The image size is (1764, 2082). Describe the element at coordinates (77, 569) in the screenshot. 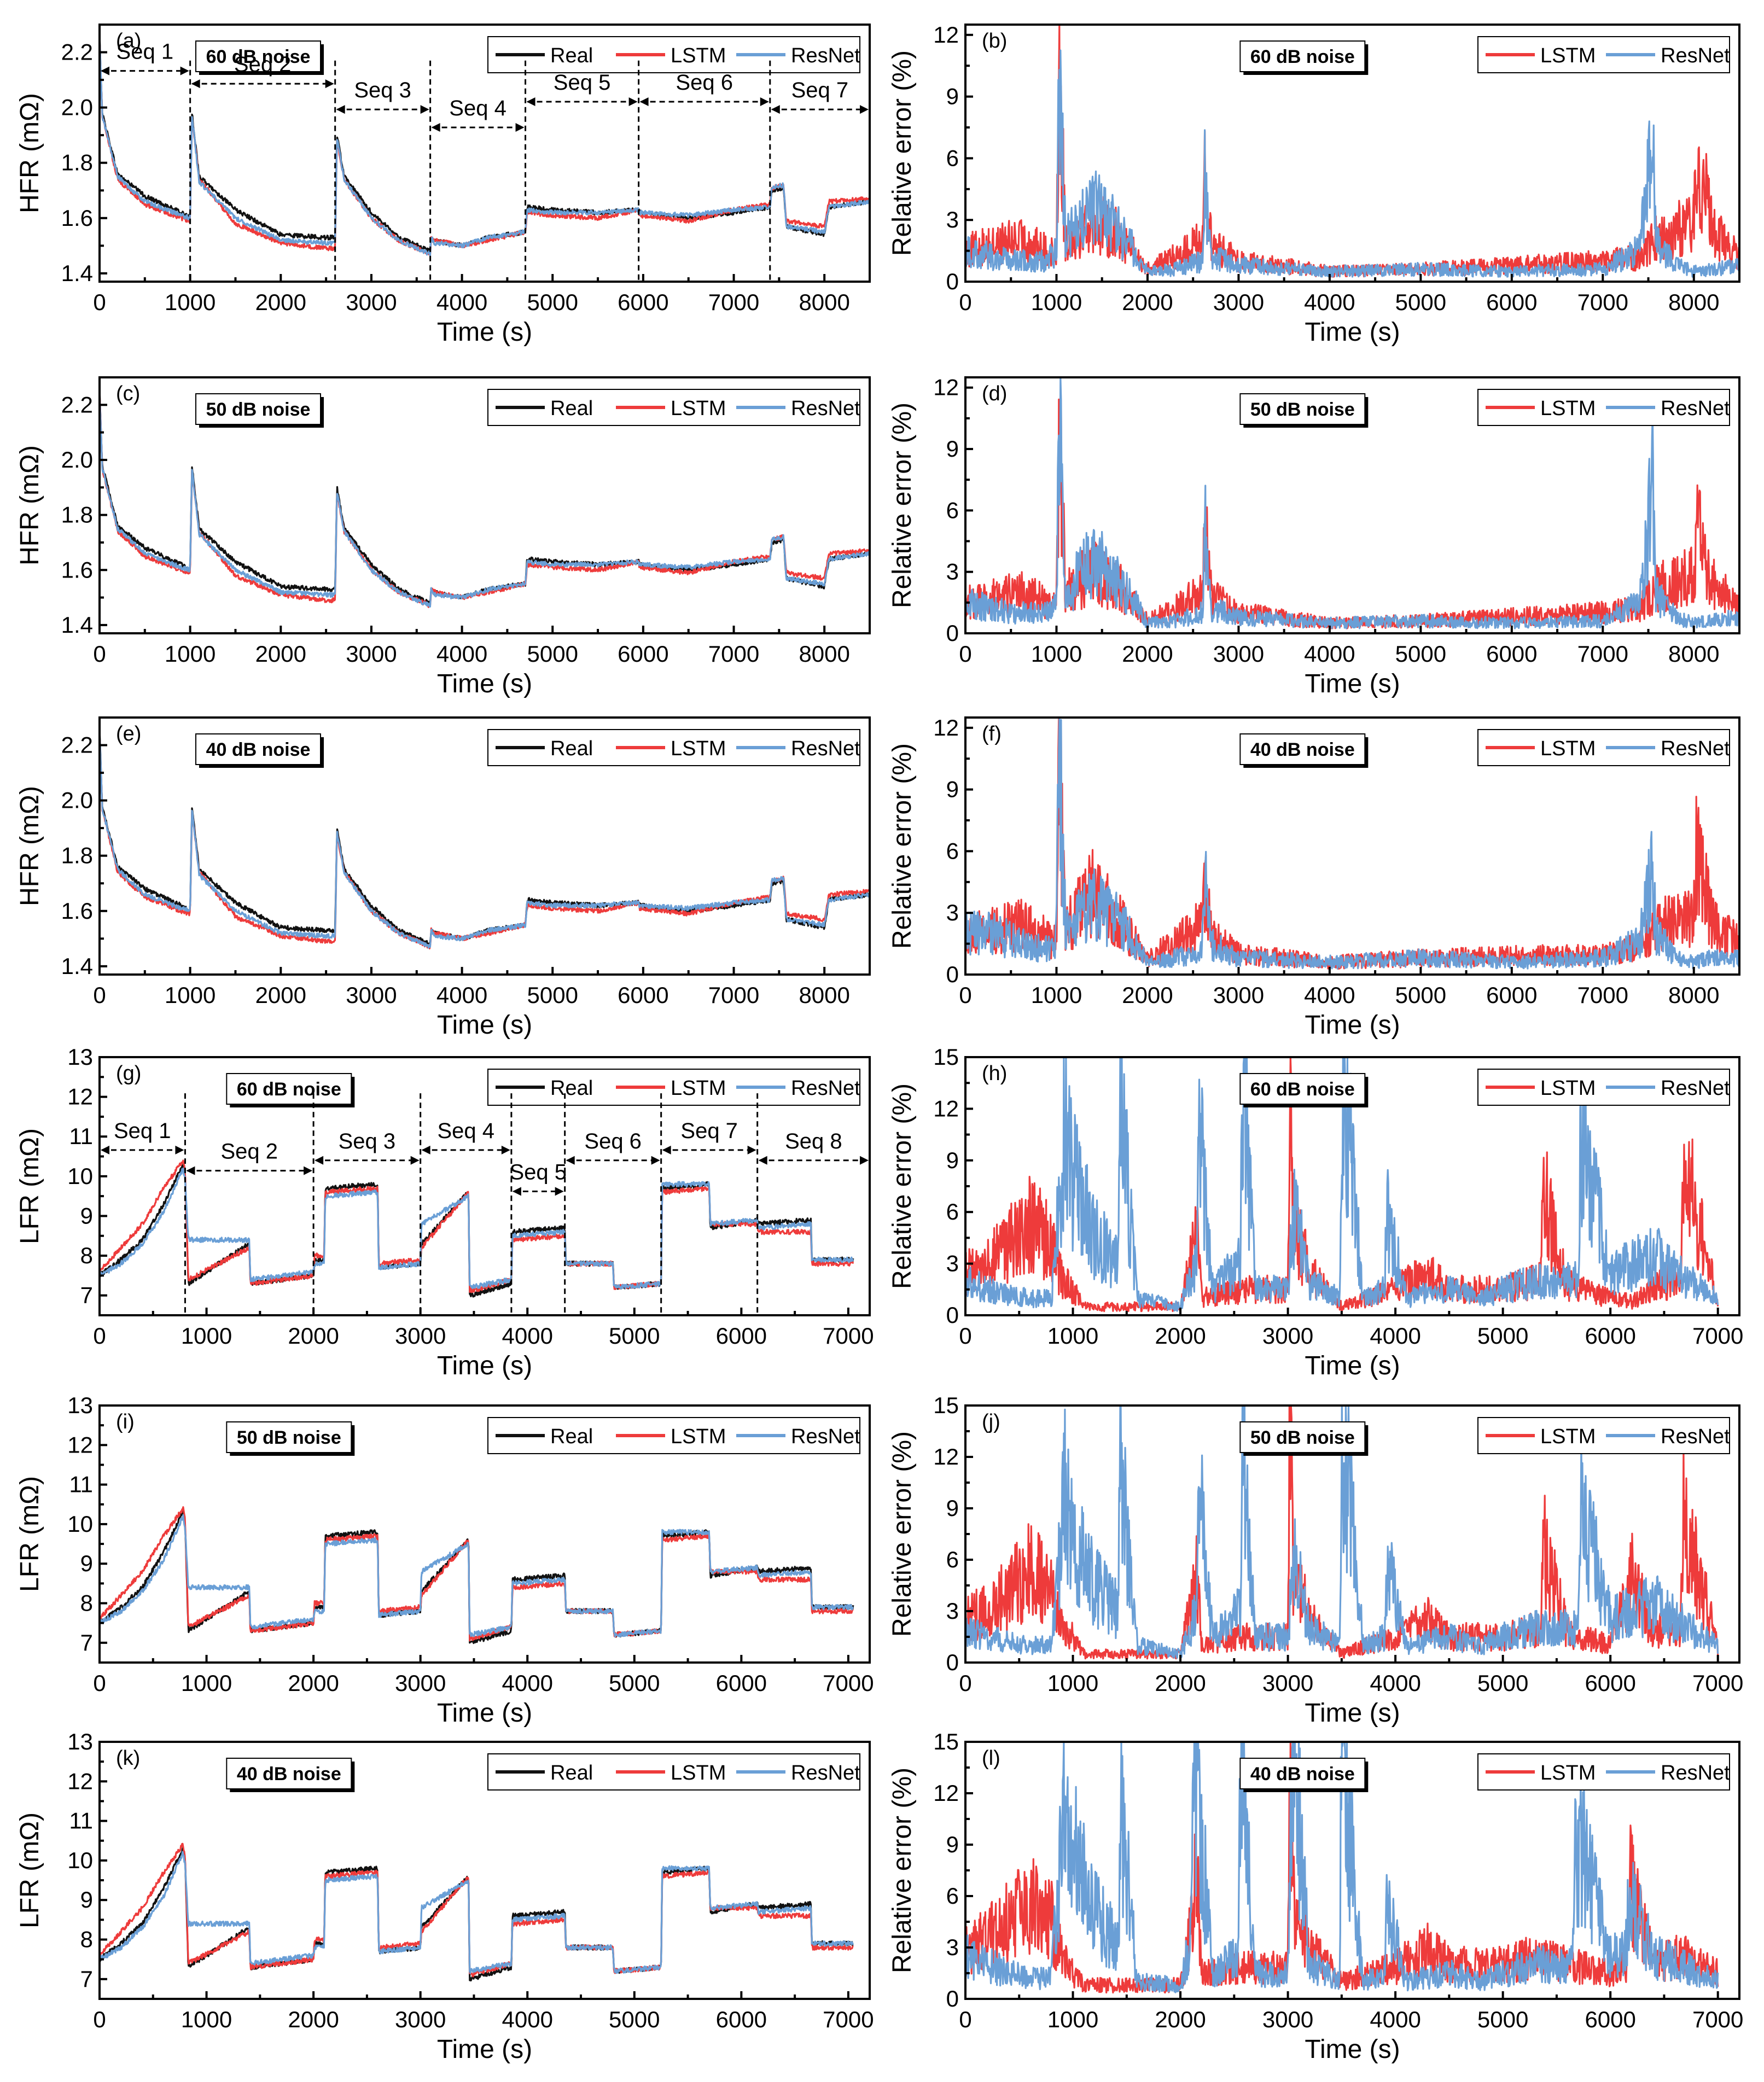

I see `y-tick-label: 1.6` at that location.